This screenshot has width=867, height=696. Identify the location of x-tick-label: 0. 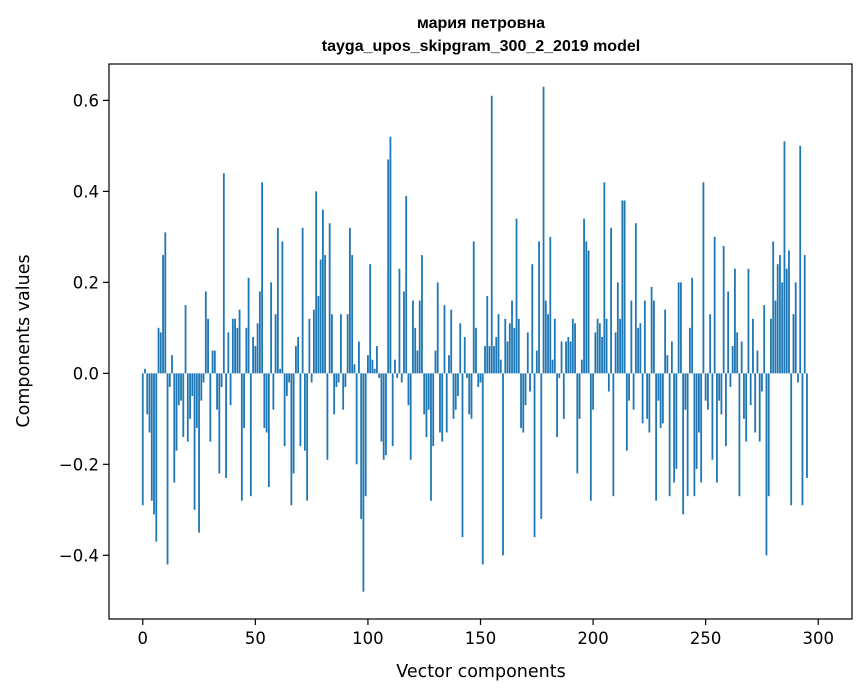
(143, 638).